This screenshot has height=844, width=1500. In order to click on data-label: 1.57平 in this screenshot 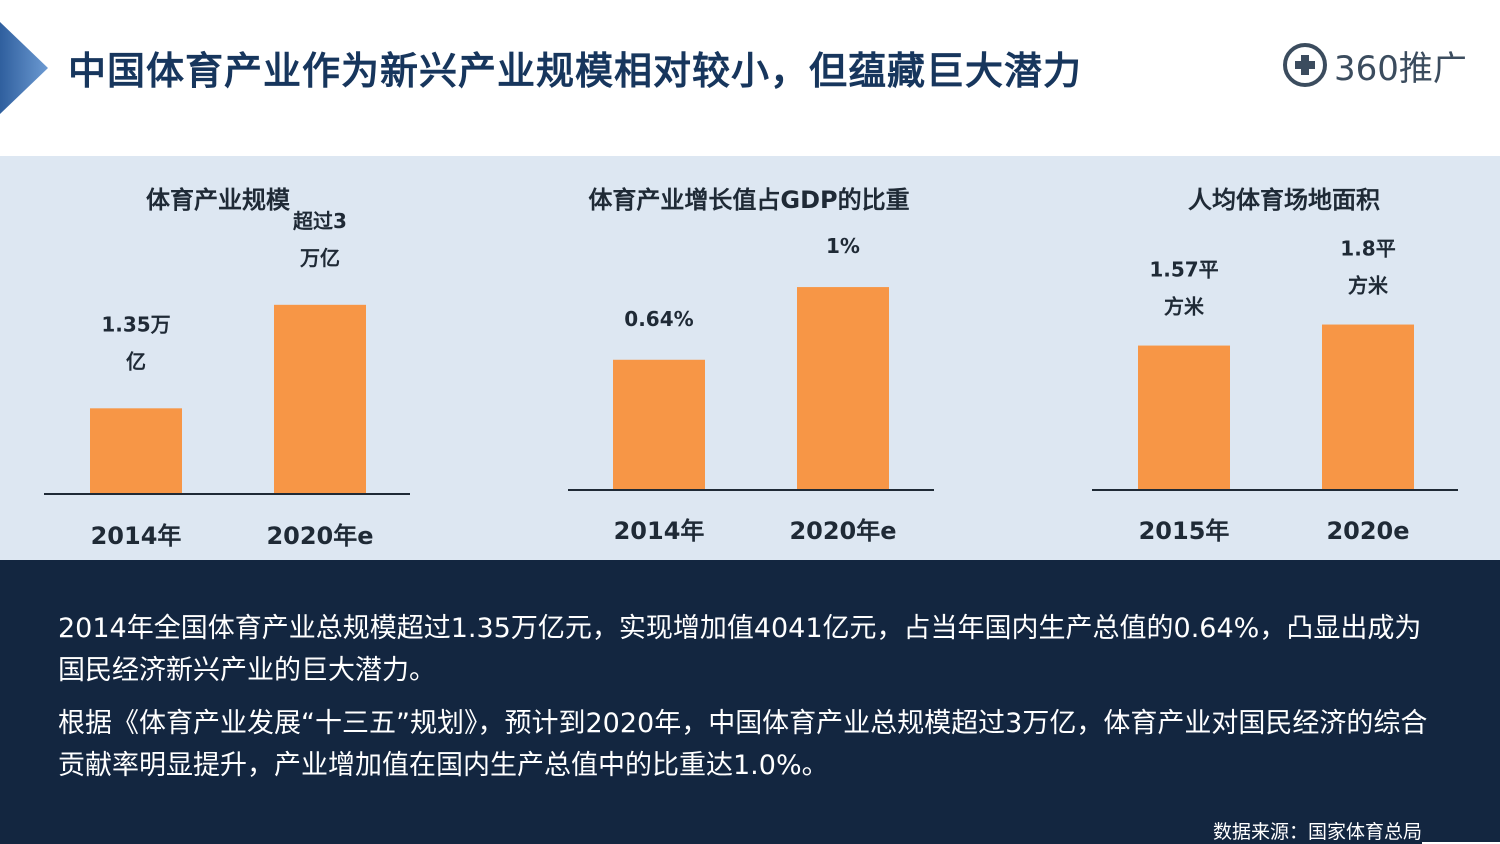, I will do `click(1183, 270)`.